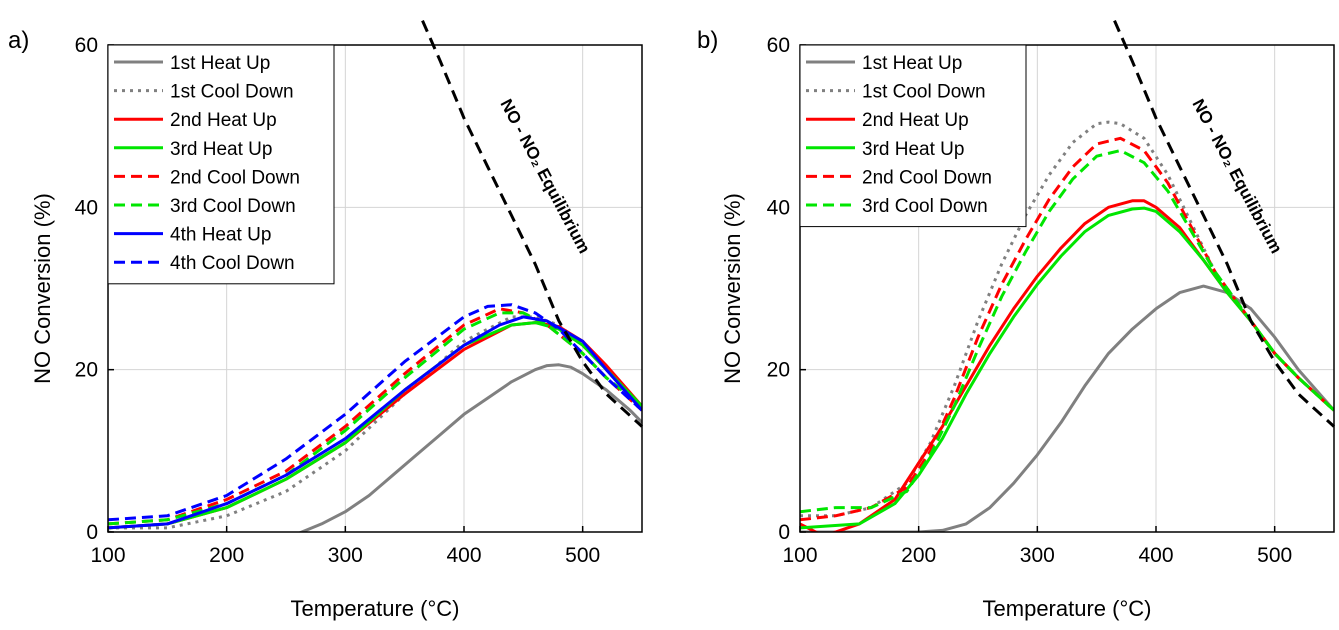 This screenshot has height=630, width=1339. I want to click on series-line-4th-heat-up, so click(375, 422).